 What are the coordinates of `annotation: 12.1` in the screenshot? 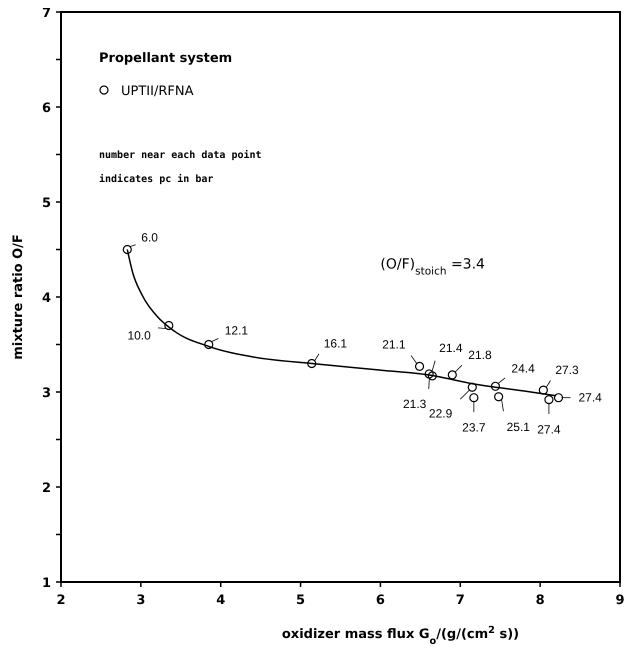 It's located at (236, 331).